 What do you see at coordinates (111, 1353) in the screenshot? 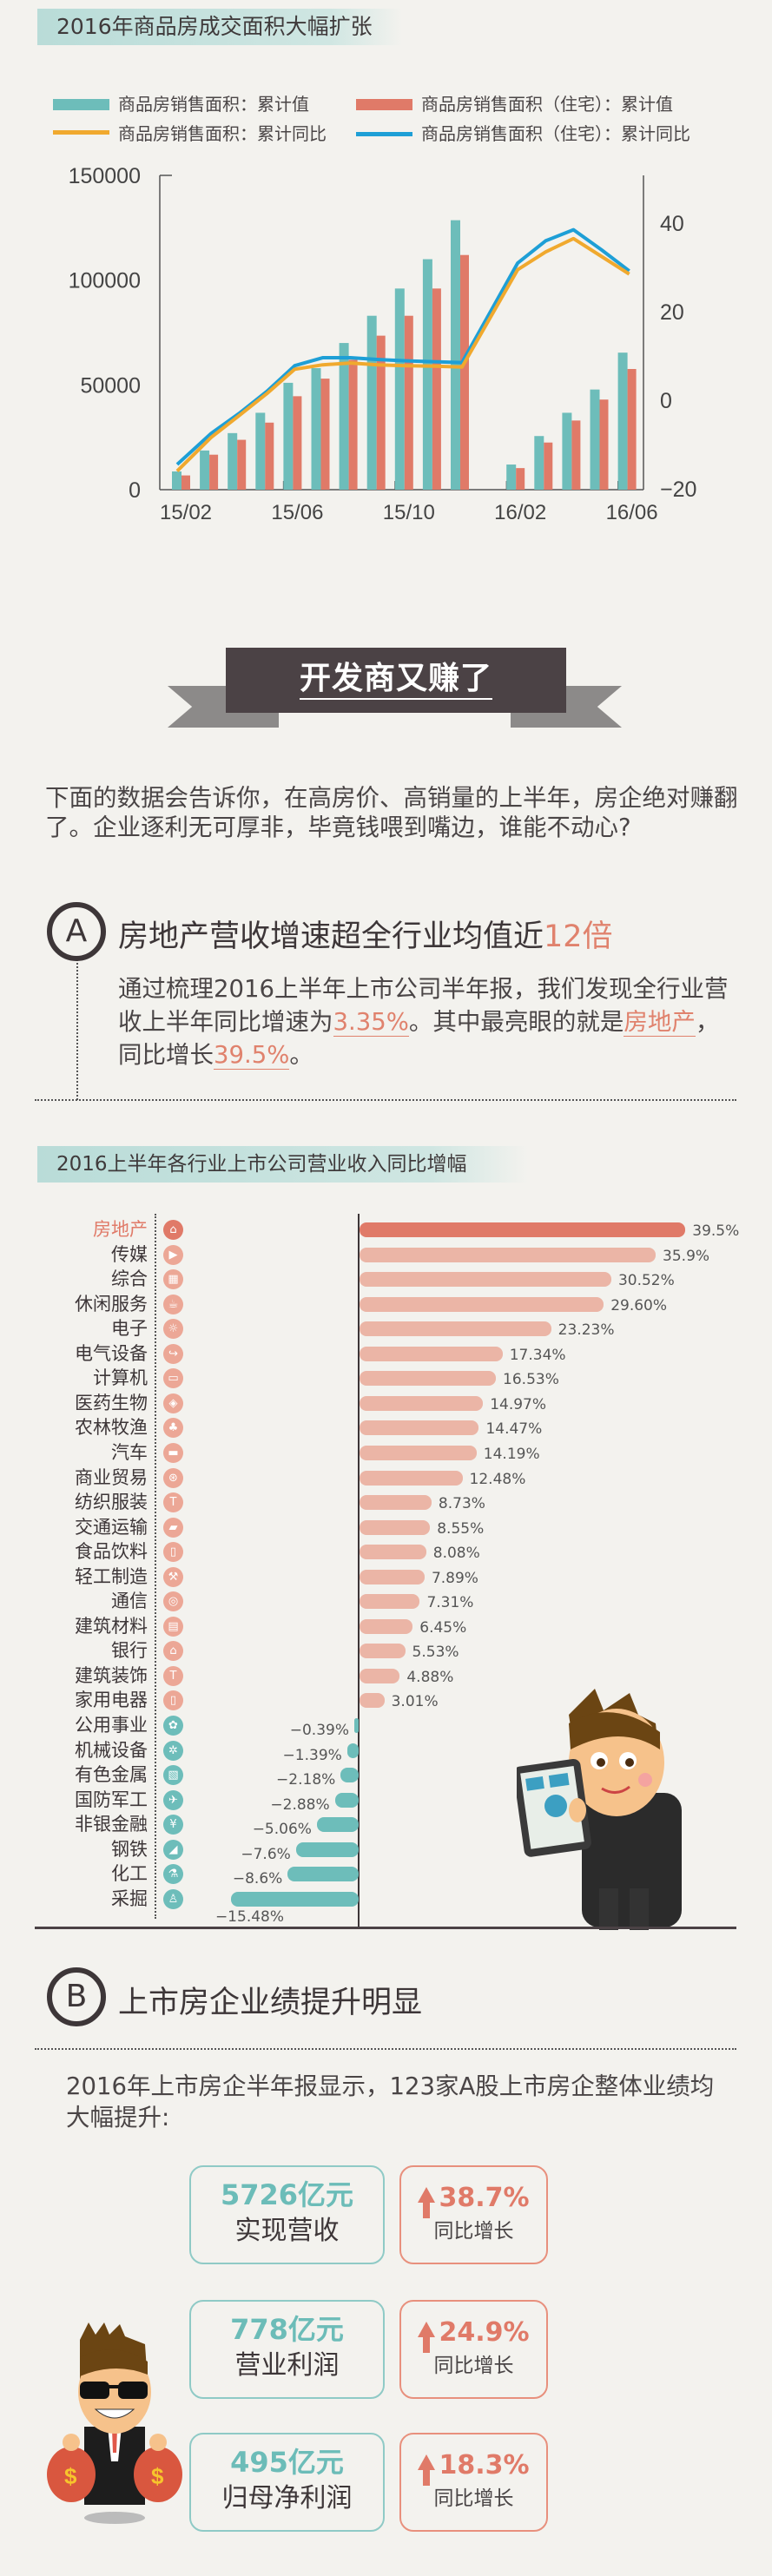
I see `industry-label: 电气设备` at bounding box center [111, 1353].